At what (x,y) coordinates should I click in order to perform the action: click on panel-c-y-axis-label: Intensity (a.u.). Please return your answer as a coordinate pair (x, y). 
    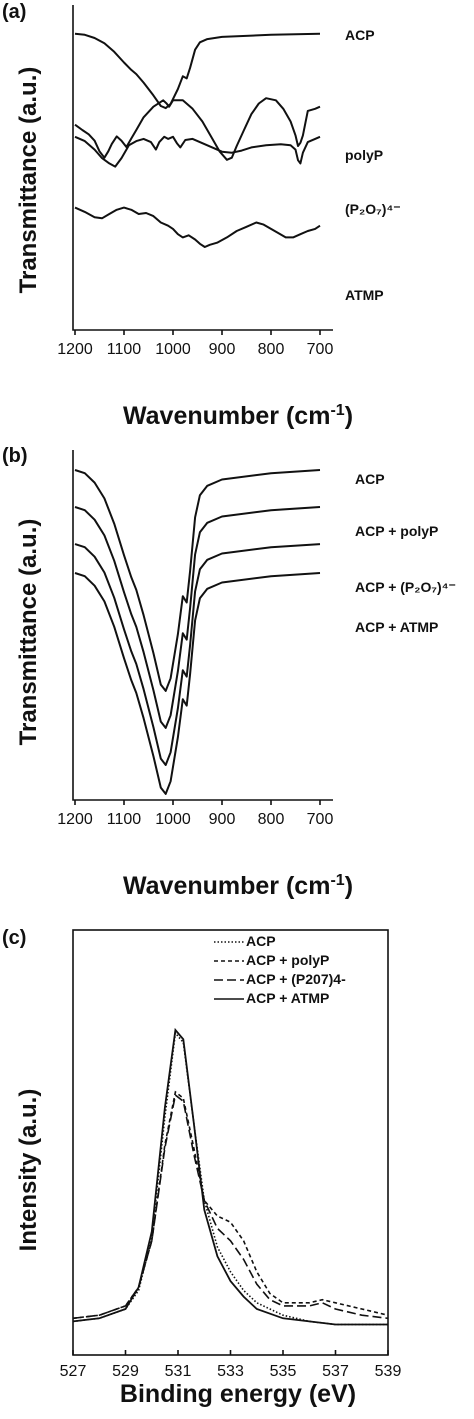
    Looking at the image, I should click on (28, 1170).